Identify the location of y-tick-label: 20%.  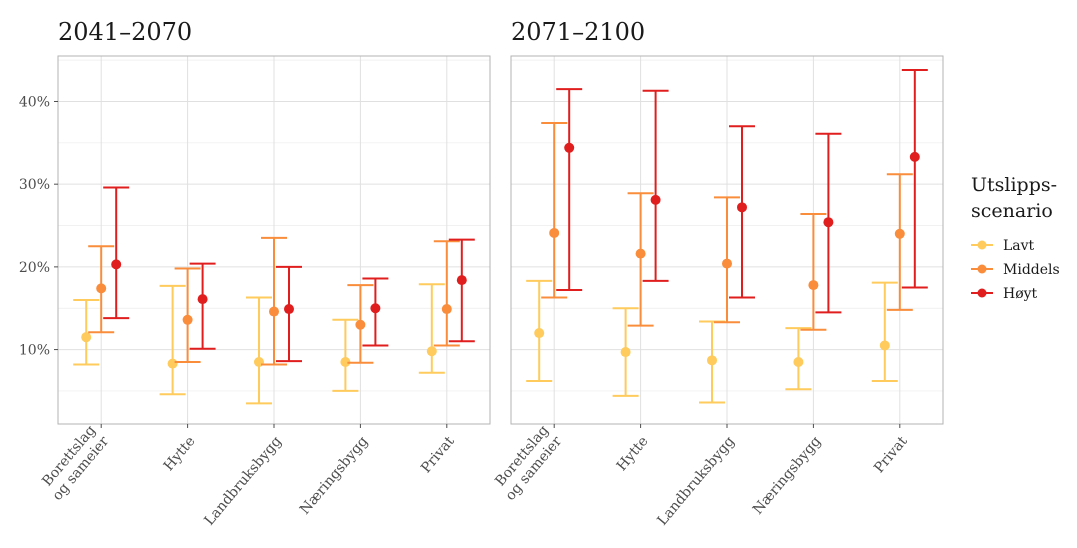
(34, 268).